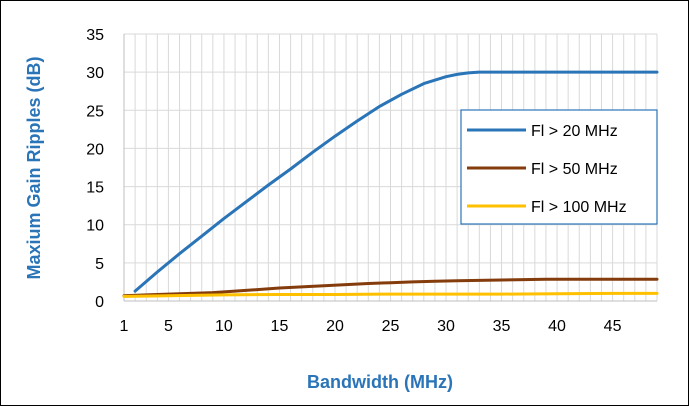 The width and height of the screenshot is (689, 406). I want to click on x-tick-label: 15, so click(280, 326).